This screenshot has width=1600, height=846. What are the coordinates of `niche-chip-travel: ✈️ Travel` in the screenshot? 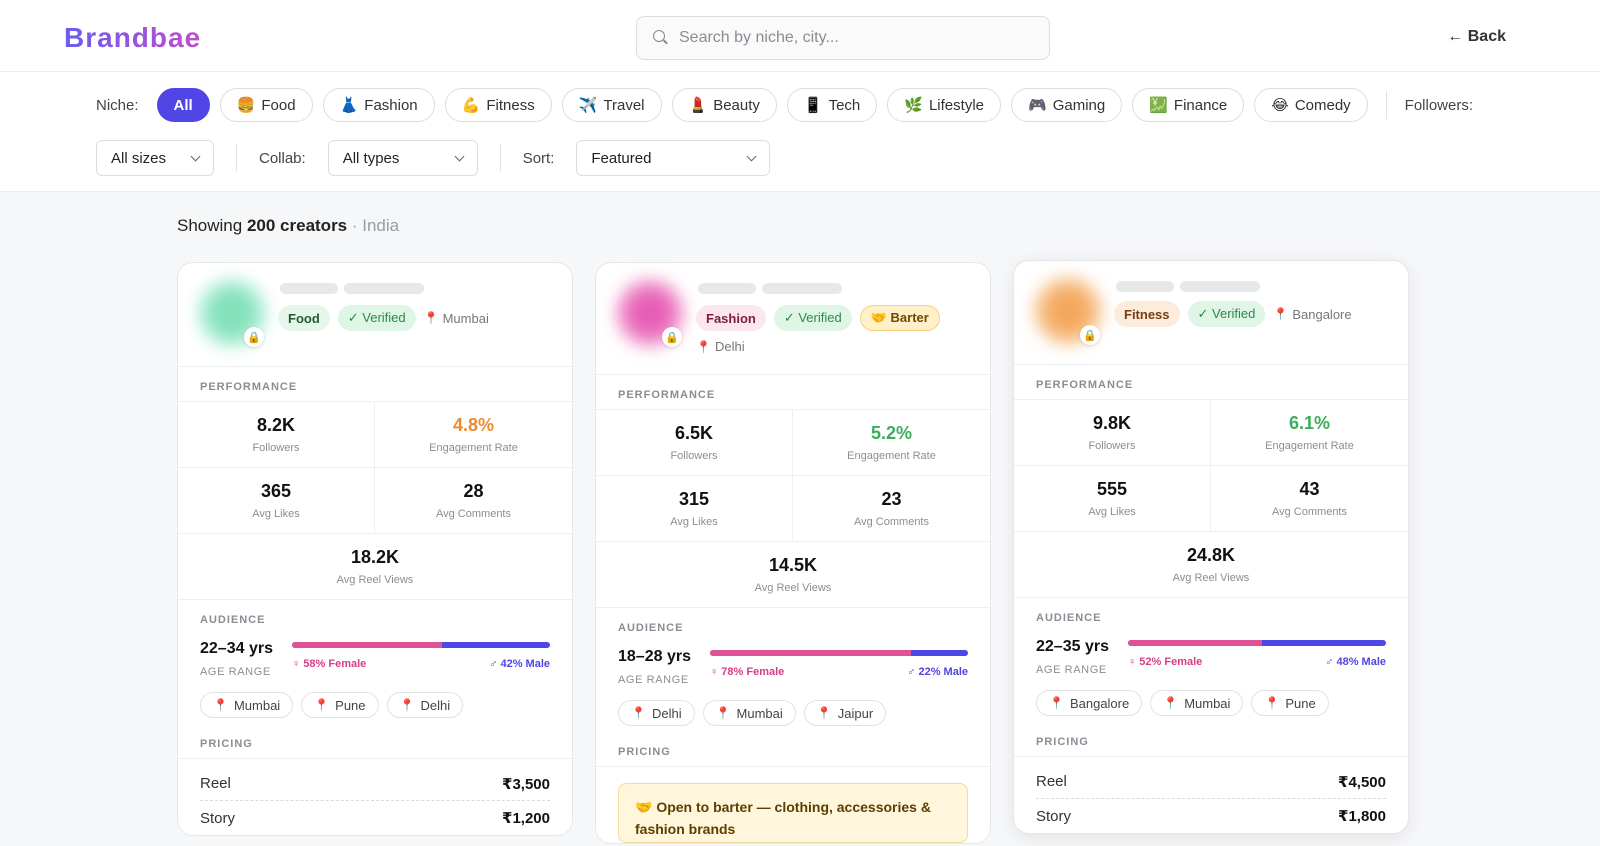 It's located at (611, 105).